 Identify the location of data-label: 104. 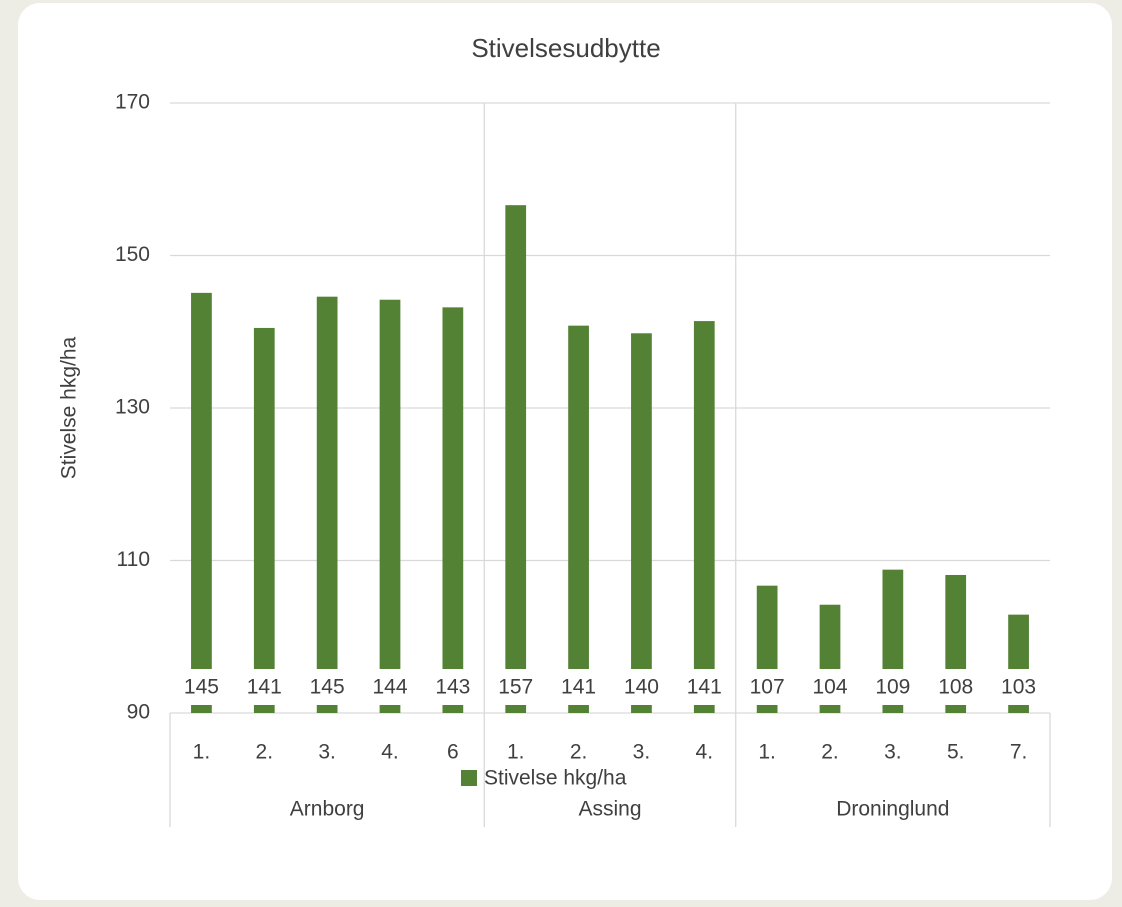
(829, 687).